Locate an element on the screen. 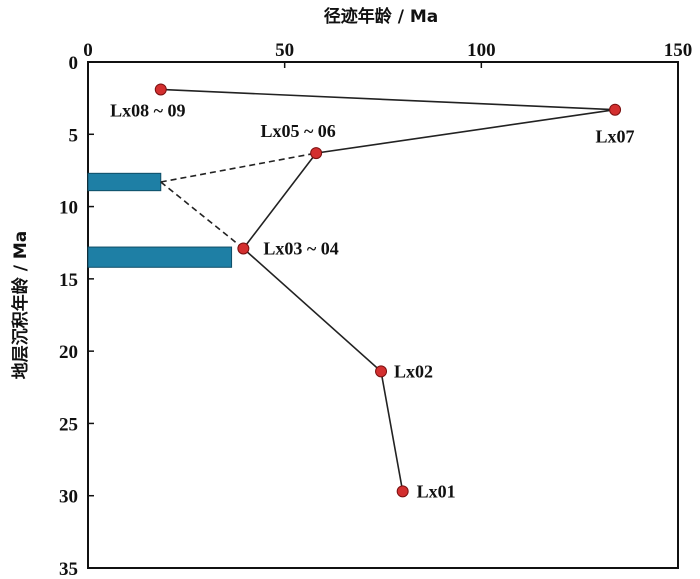 This screenshot has height=579, width=700. y-tick-label-35: 35 is located at coordinates (68, 569).